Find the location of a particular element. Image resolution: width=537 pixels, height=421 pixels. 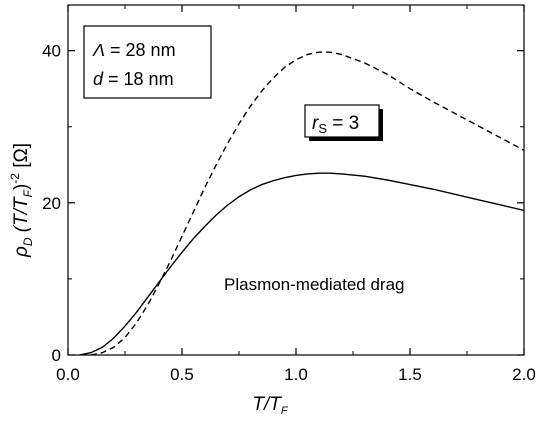

y-tick-label: 0 is located at coordinates (56, 355).